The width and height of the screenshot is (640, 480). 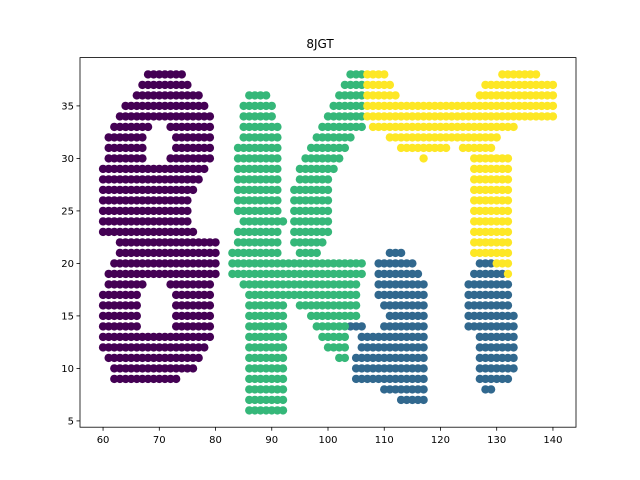 I want to click on y-tick-label: 5, so click(x=71, y=421).